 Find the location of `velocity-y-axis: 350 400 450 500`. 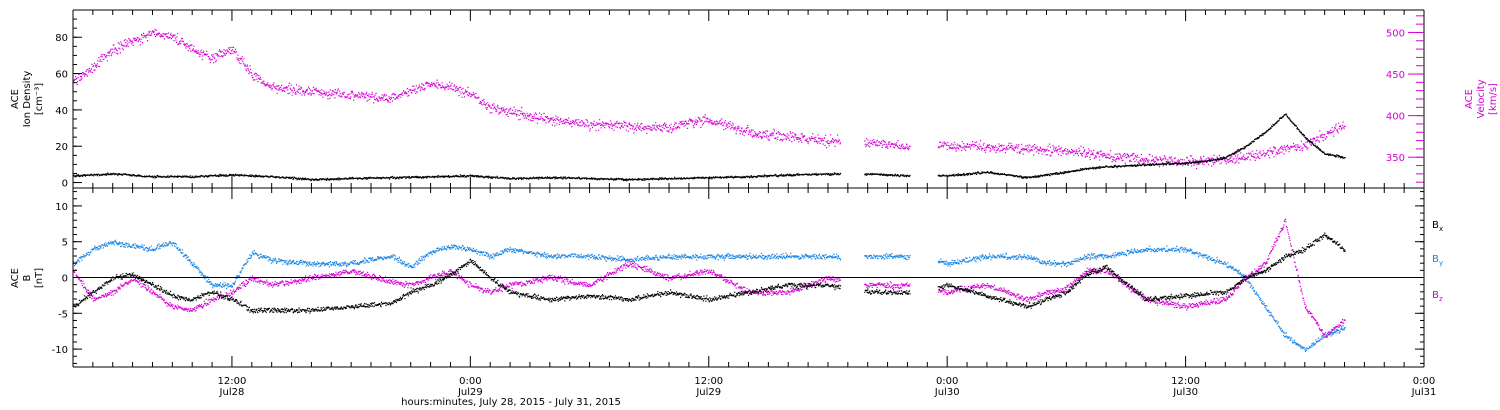

velocity-y-axis: 350 400 450 500 is located at coordinates (1405, 99).